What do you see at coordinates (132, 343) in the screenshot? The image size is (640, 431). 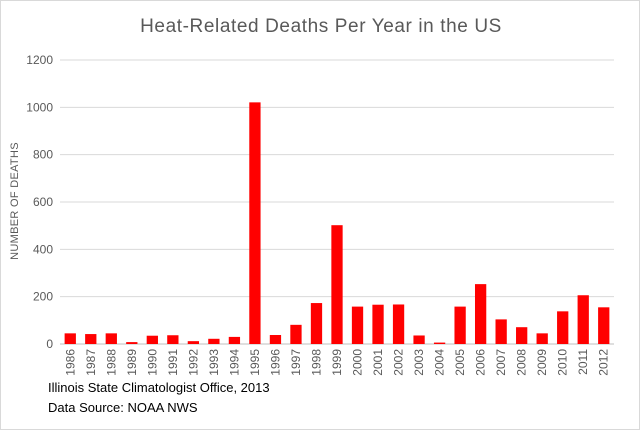 I see `bar-1989` at bounding box center [132, 343].